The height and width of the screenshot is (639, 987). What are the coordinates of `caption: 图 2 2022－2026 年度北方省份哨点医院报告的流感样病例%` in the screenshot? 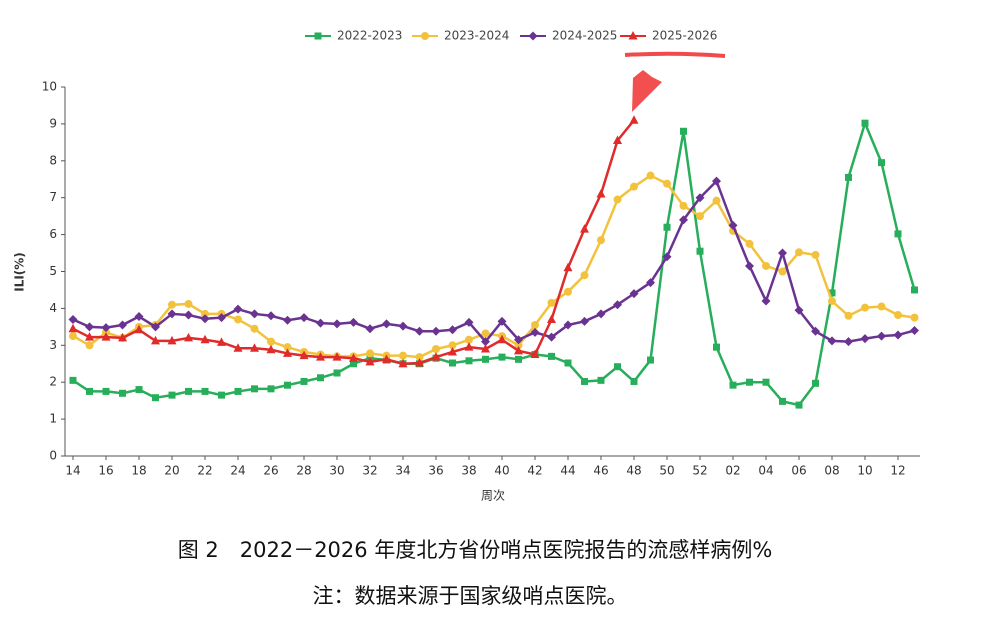 It's located at (475, 550).